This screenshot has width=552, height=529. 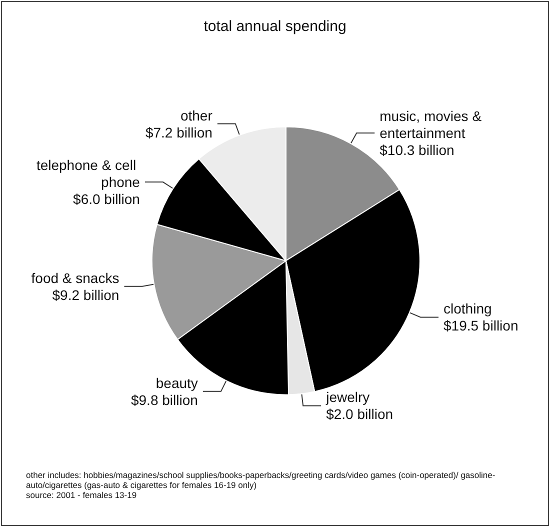 I want to click on slice-label: other, so click(x=196, y=115).